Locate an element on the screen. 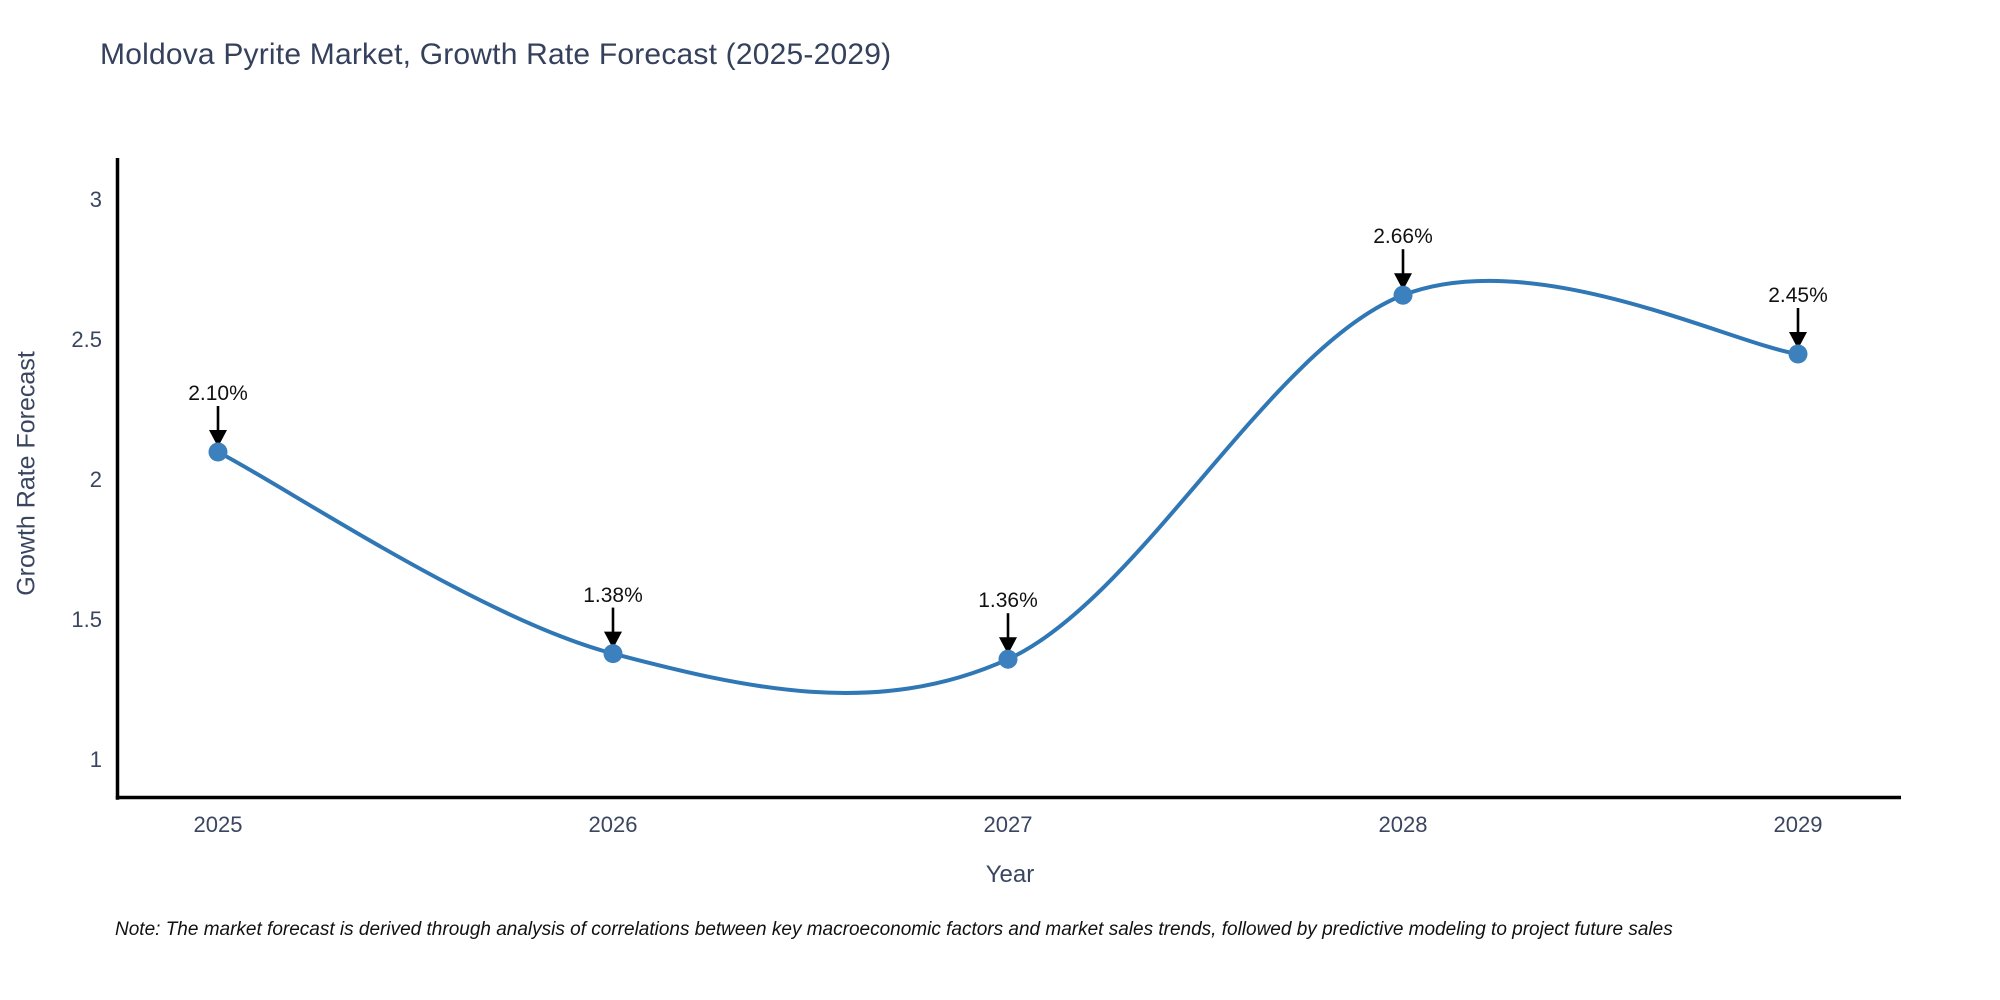 The height and width of the screenshot is (1000, 2000). y-tick-label: 1 is located at coordinates (95, 759).